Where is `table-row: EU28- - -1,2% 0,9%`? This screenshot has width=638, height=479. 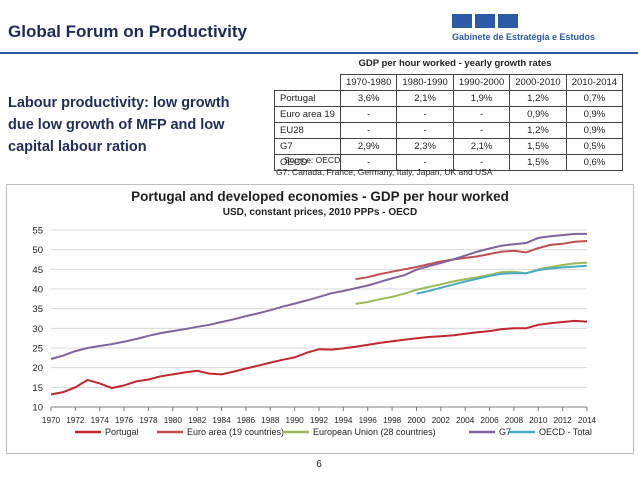 table-row: EU28- - -1,2% 0,9% is located at coordinates (449, 130).